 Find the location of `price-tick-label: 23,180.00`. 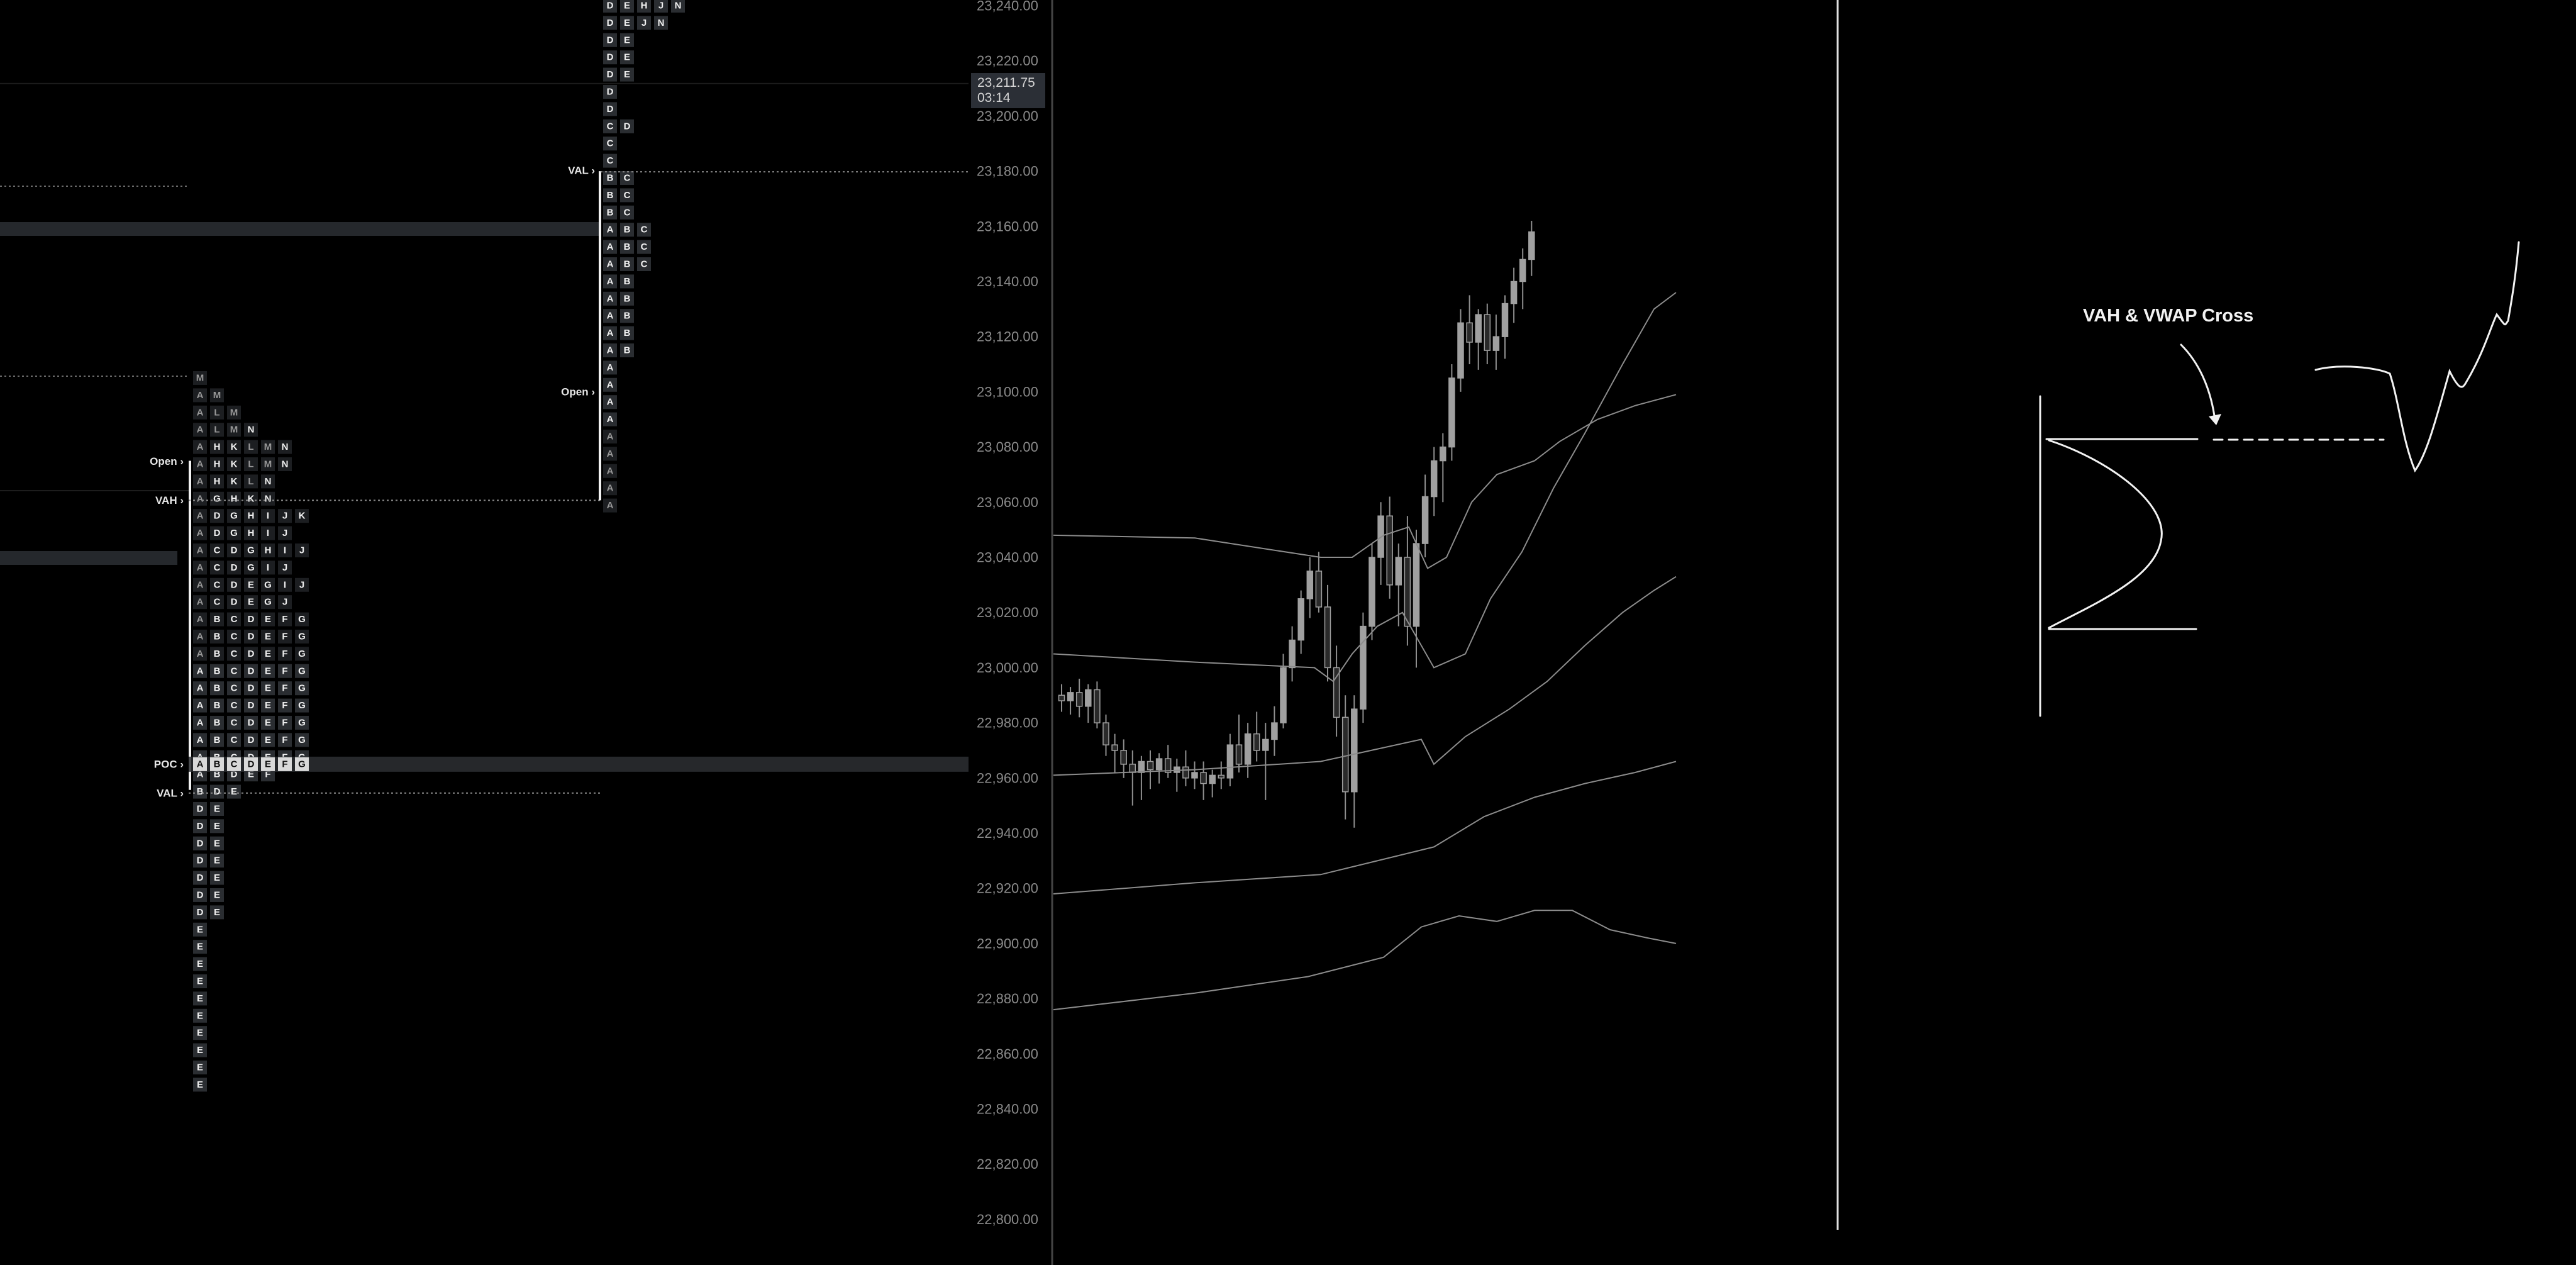

price-tick-label: 23,180.00 is located at coordinates (1007, 171).